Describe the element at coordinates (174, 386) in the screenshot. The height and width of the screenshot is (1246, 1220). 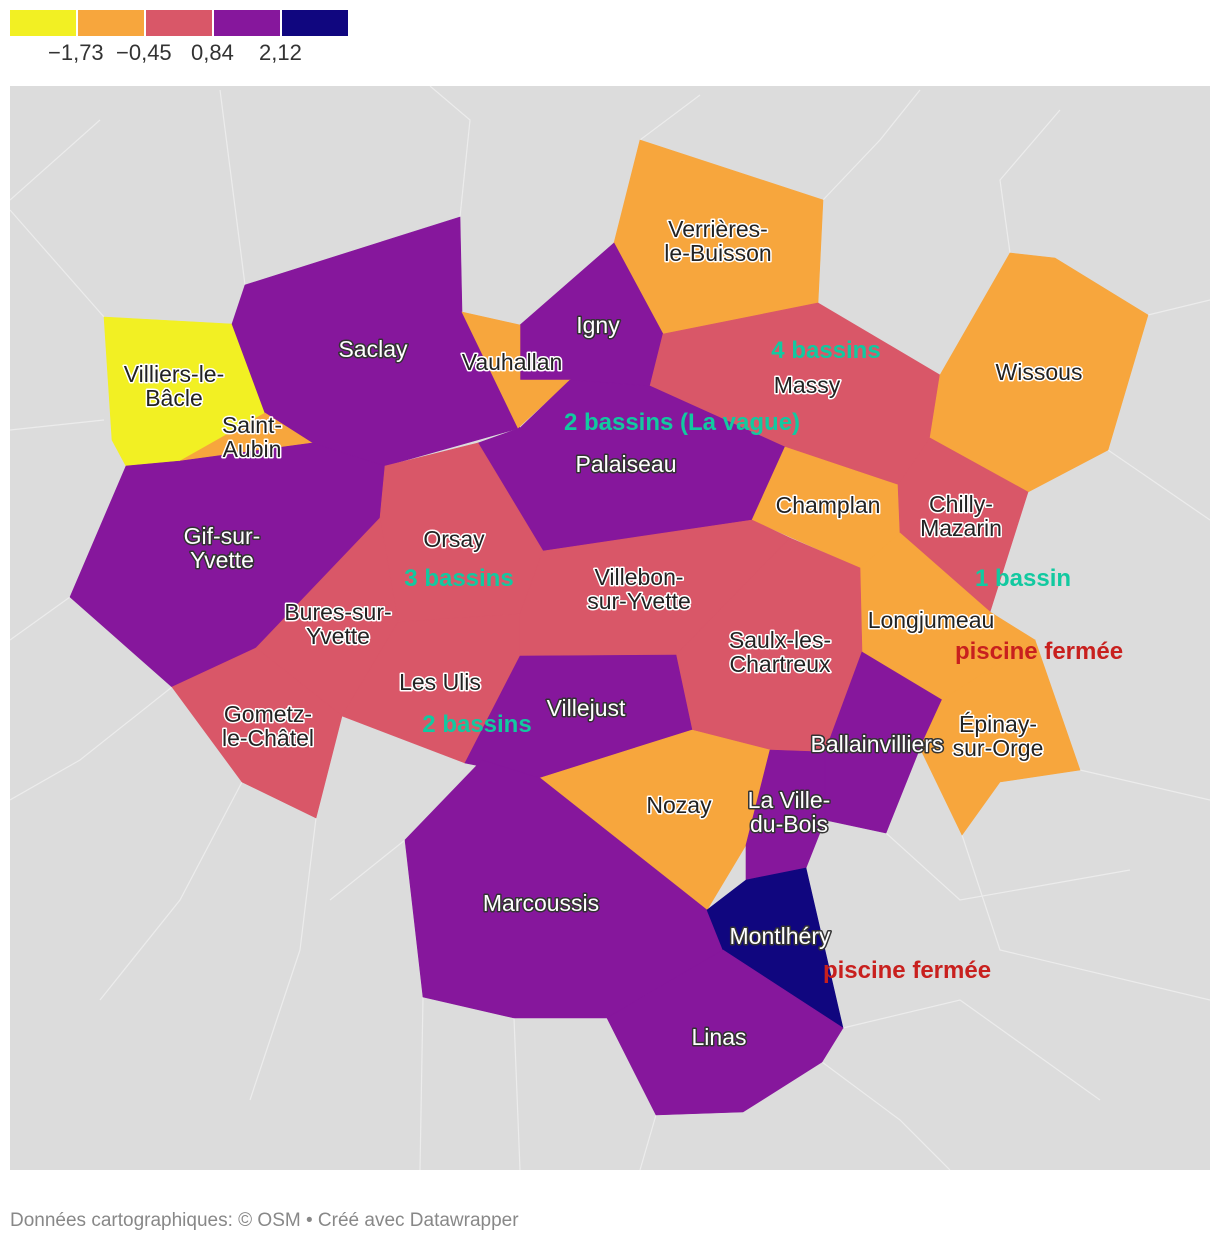
I see `region-label: Villiers-le-Bâcle` at that location.